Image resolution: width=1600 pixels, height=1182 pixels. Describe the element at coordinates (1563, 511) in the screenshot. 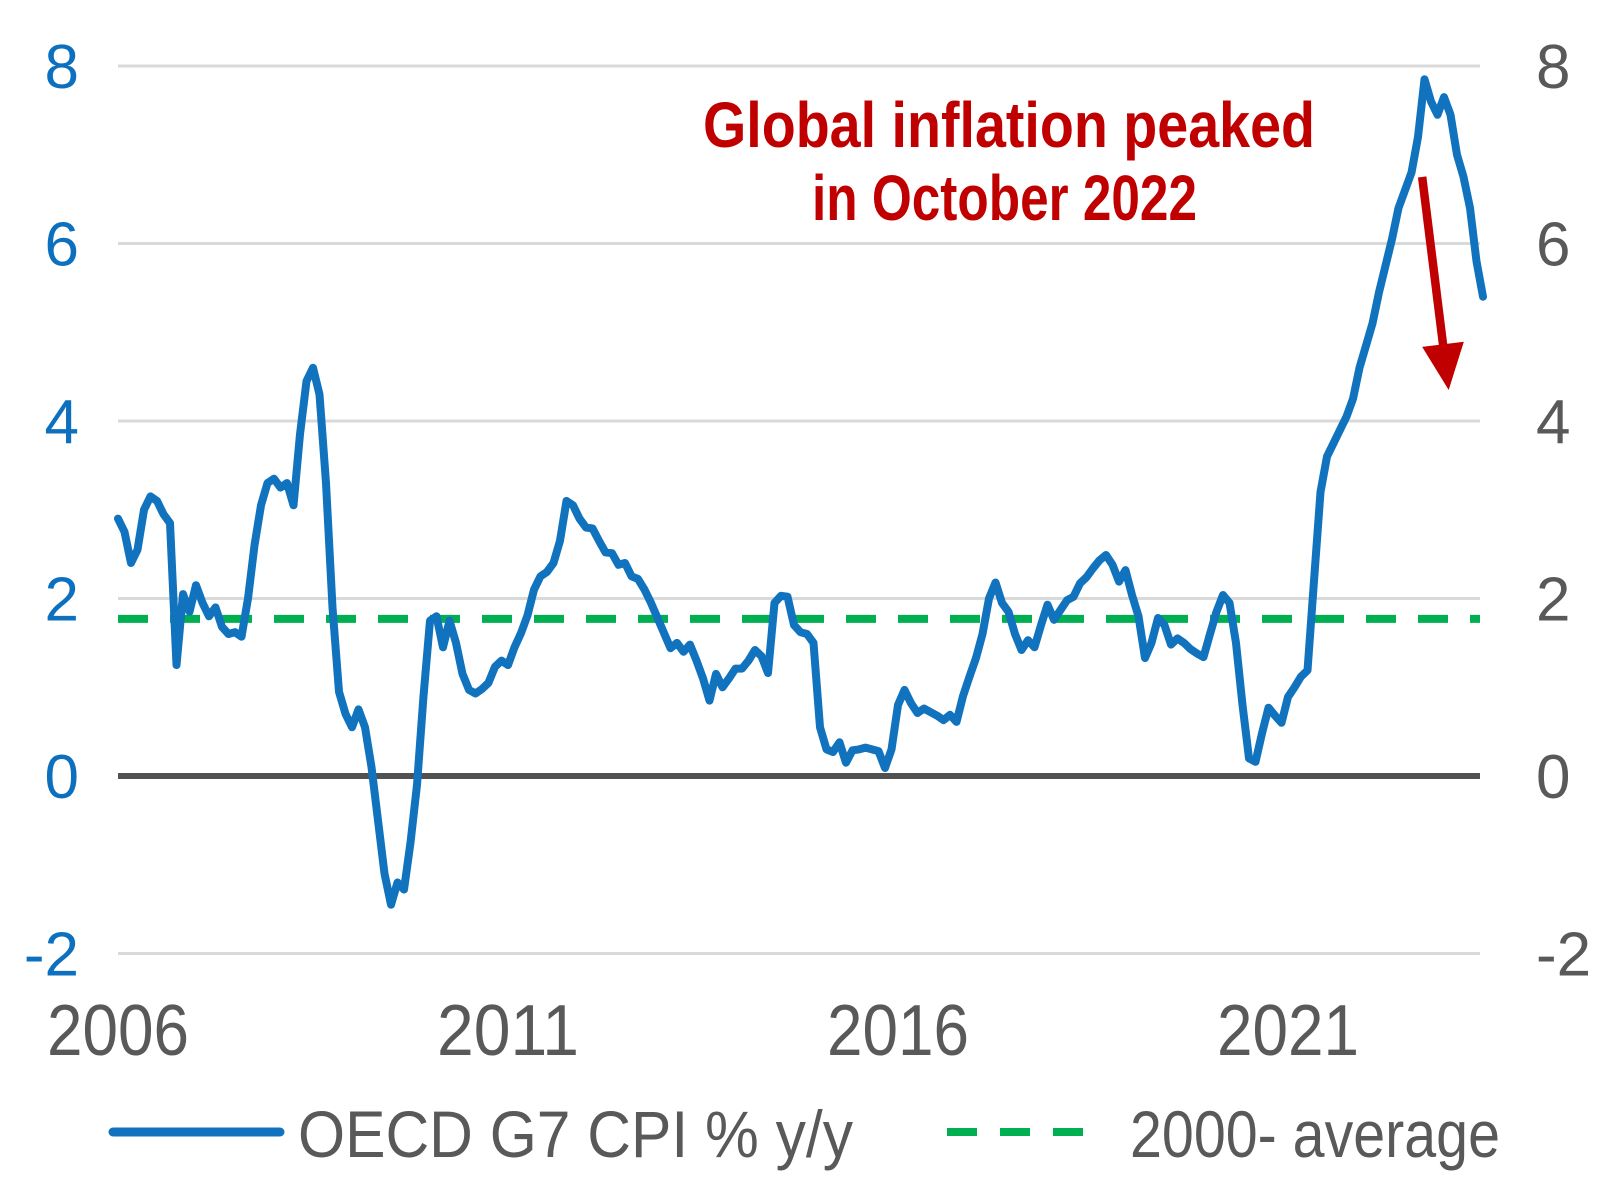

I see `y-axis-right-labels: 8 6 4 2 0 -2` at that location.